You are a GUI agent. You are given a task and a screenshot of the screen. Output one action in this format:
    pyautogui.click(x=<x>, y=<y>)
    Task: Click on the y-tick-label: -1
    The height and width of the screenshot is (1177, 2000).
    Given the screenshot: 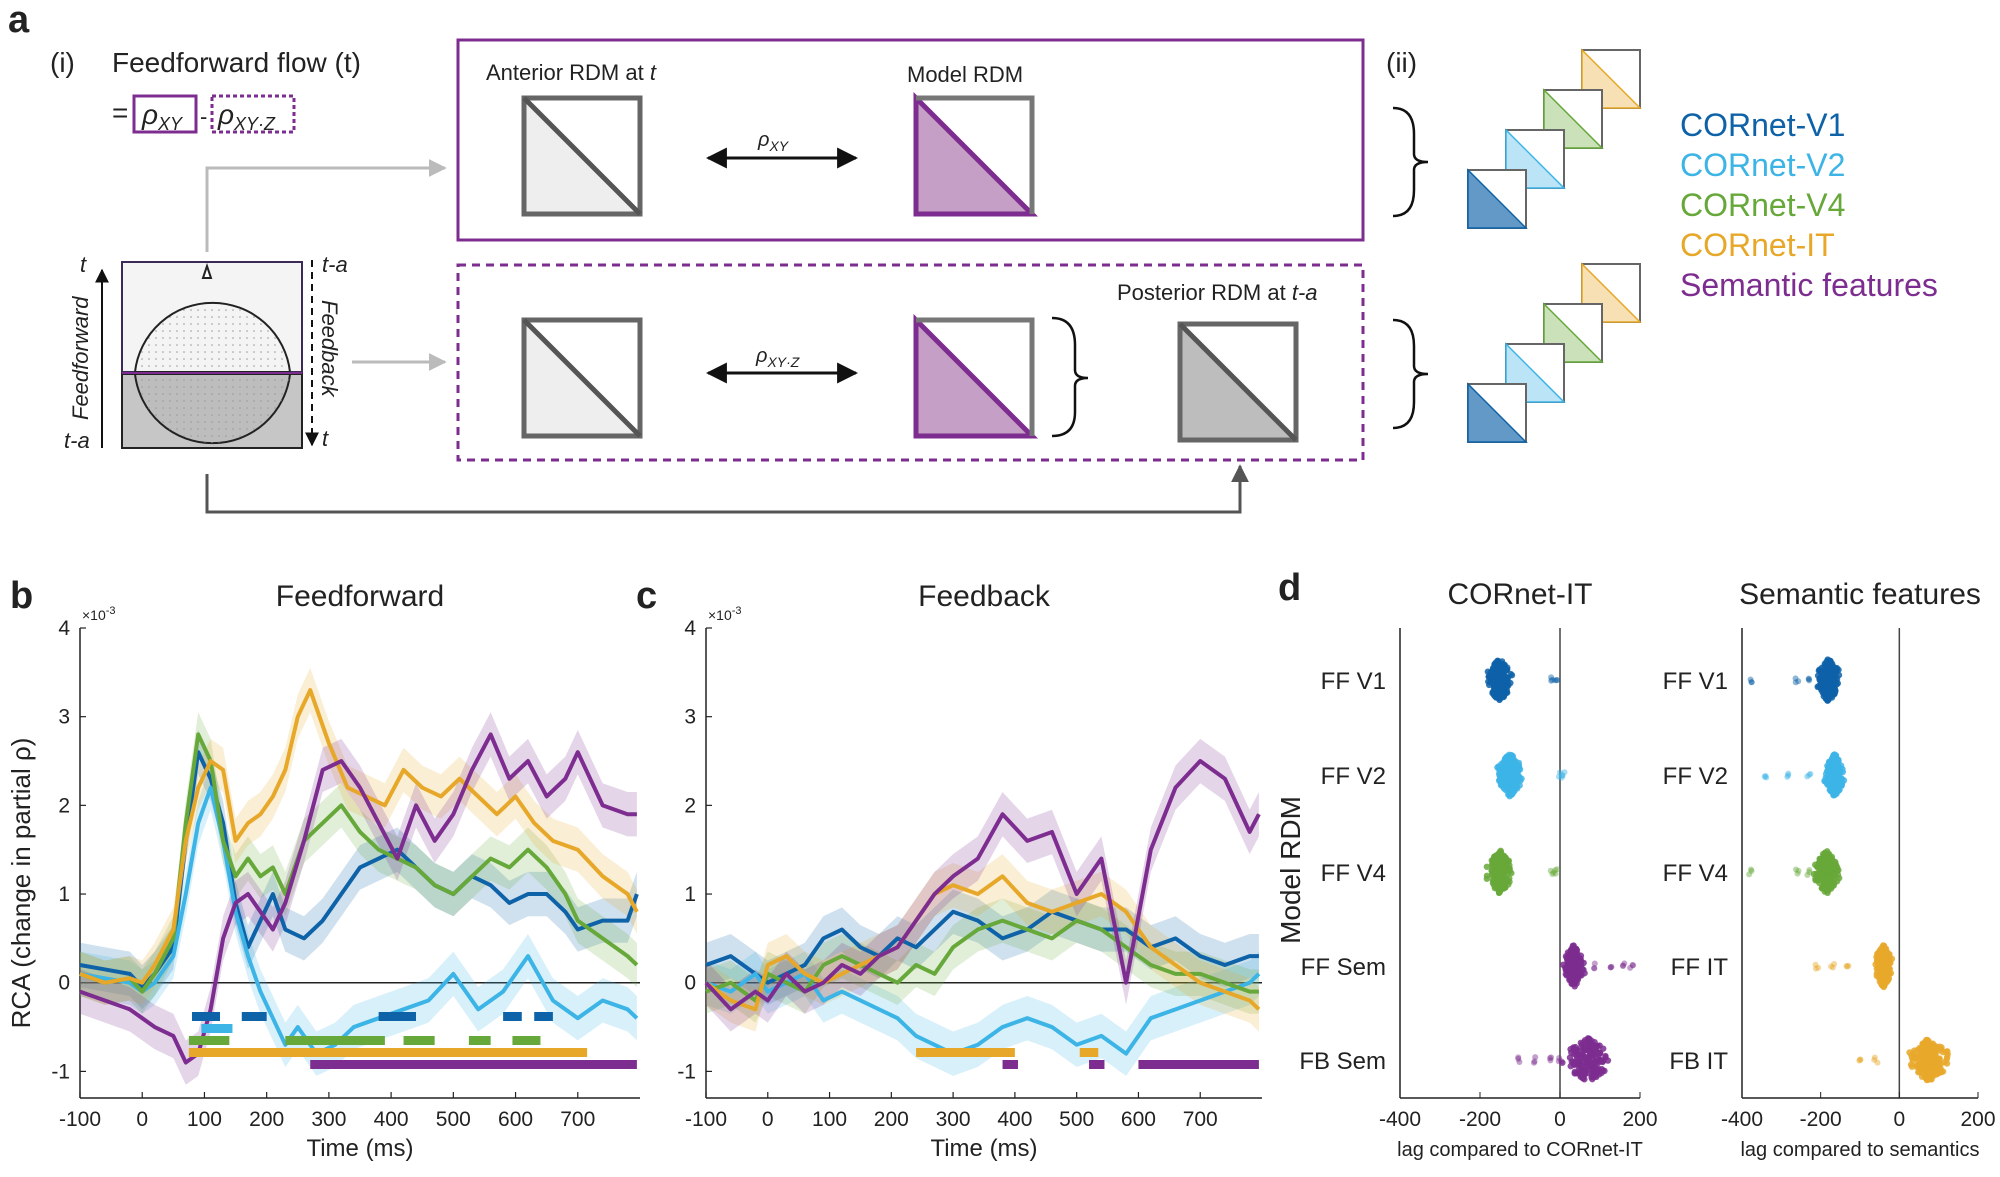 What is the action you would take?
    pyautogui.click(x=60, y=1071)
    